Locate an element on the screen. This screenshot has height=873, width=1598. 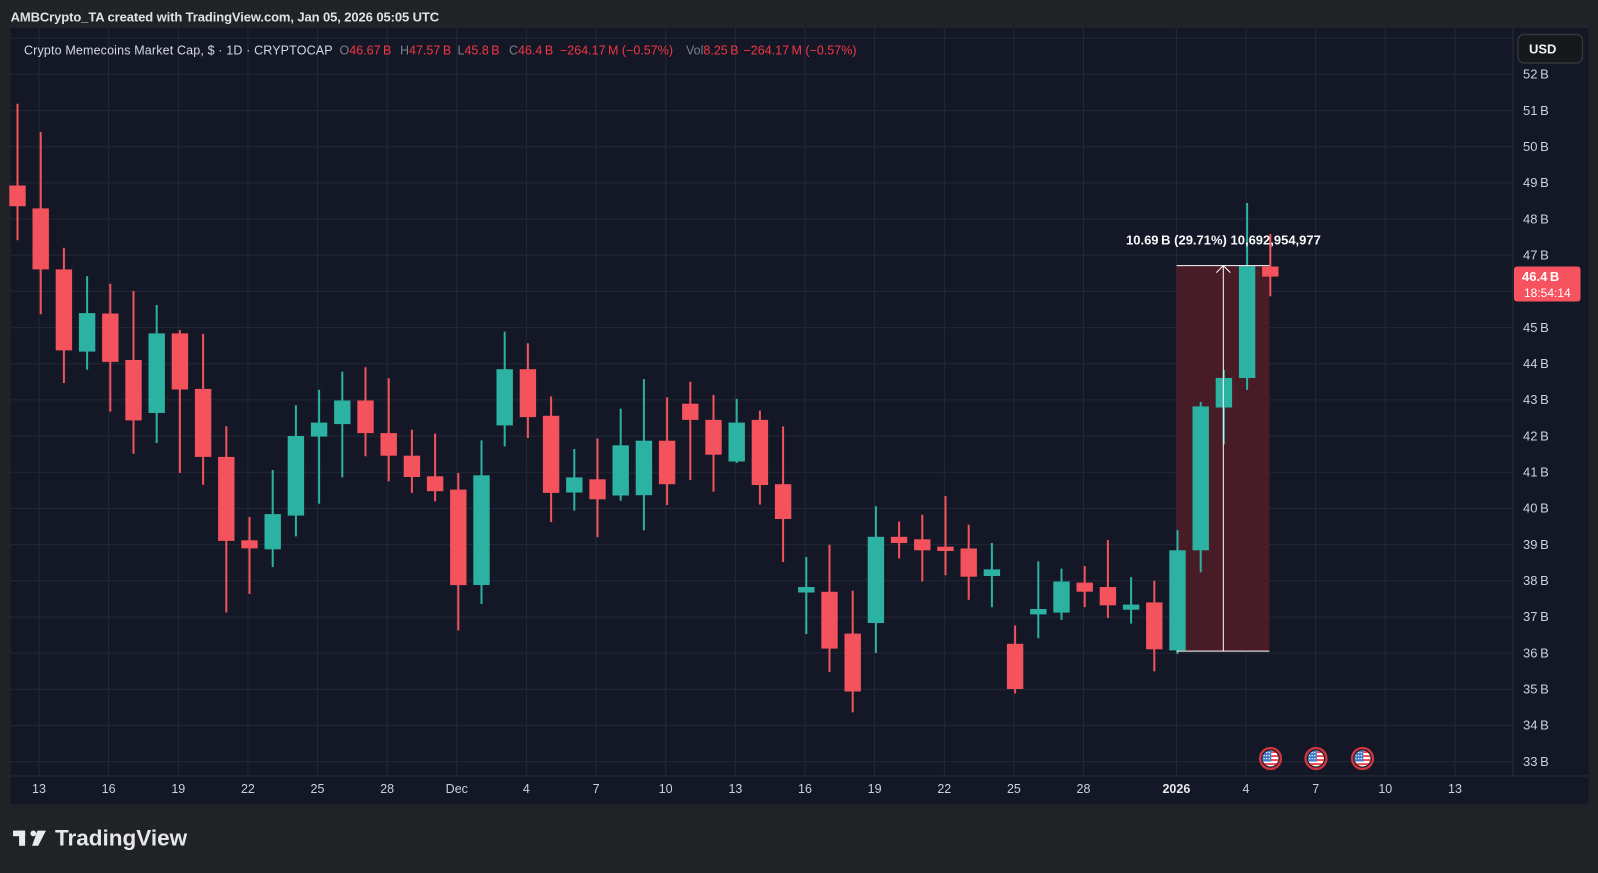
svg-text: 44 B is located at coordinates (1536, 363).